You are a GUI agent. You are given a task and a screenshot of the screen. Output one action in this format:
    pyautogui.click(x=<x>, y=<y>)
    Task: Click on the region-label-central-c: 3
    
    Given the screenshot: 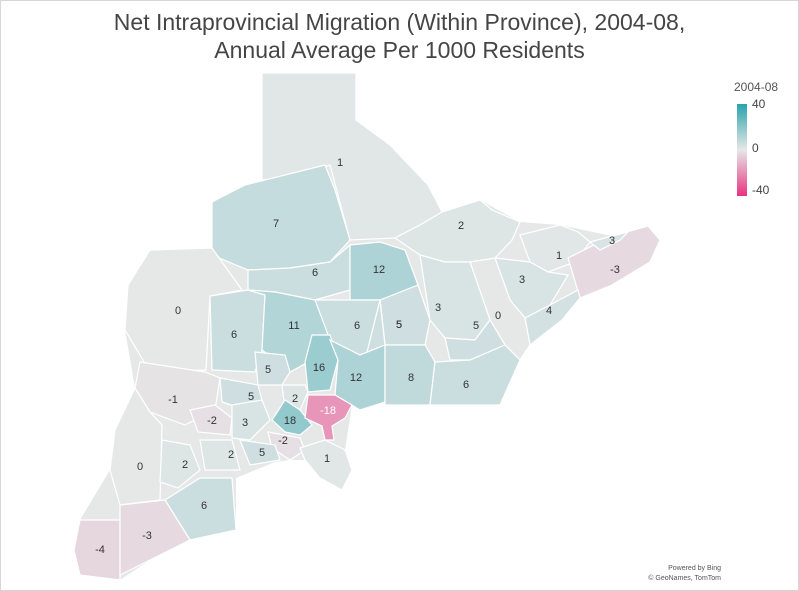 What is the action you would take?
    pyautogui.click(x=438, y=308)
    